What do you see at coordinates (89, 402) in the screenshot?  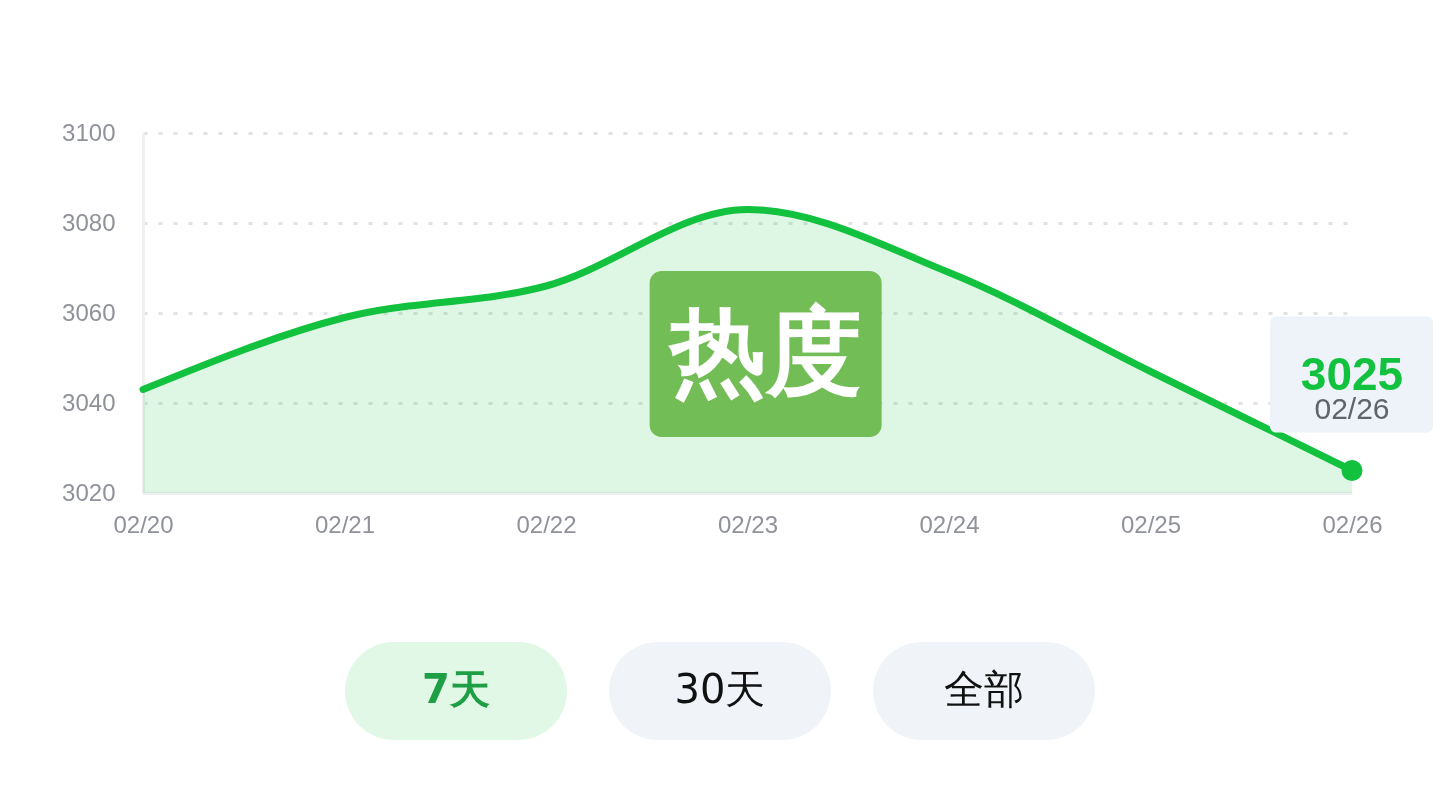 I see `y-tick-label: 3040` at bounding box center [89, 402].